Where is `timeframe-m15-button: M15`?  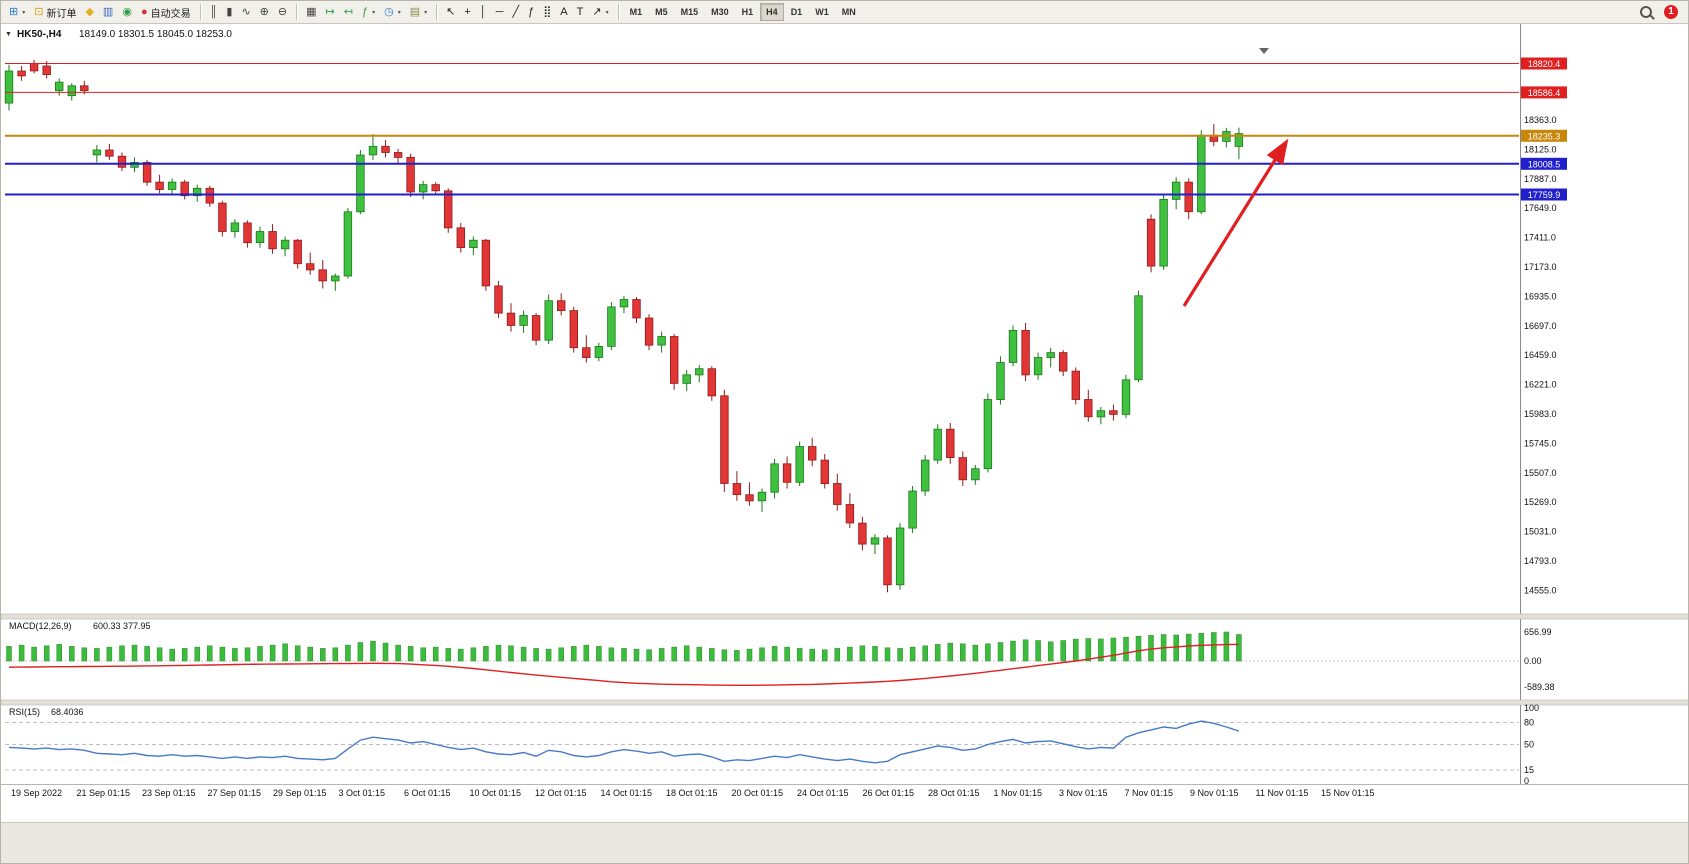 timeframe-m15-button: M15 is located at coordinates (690, 12).